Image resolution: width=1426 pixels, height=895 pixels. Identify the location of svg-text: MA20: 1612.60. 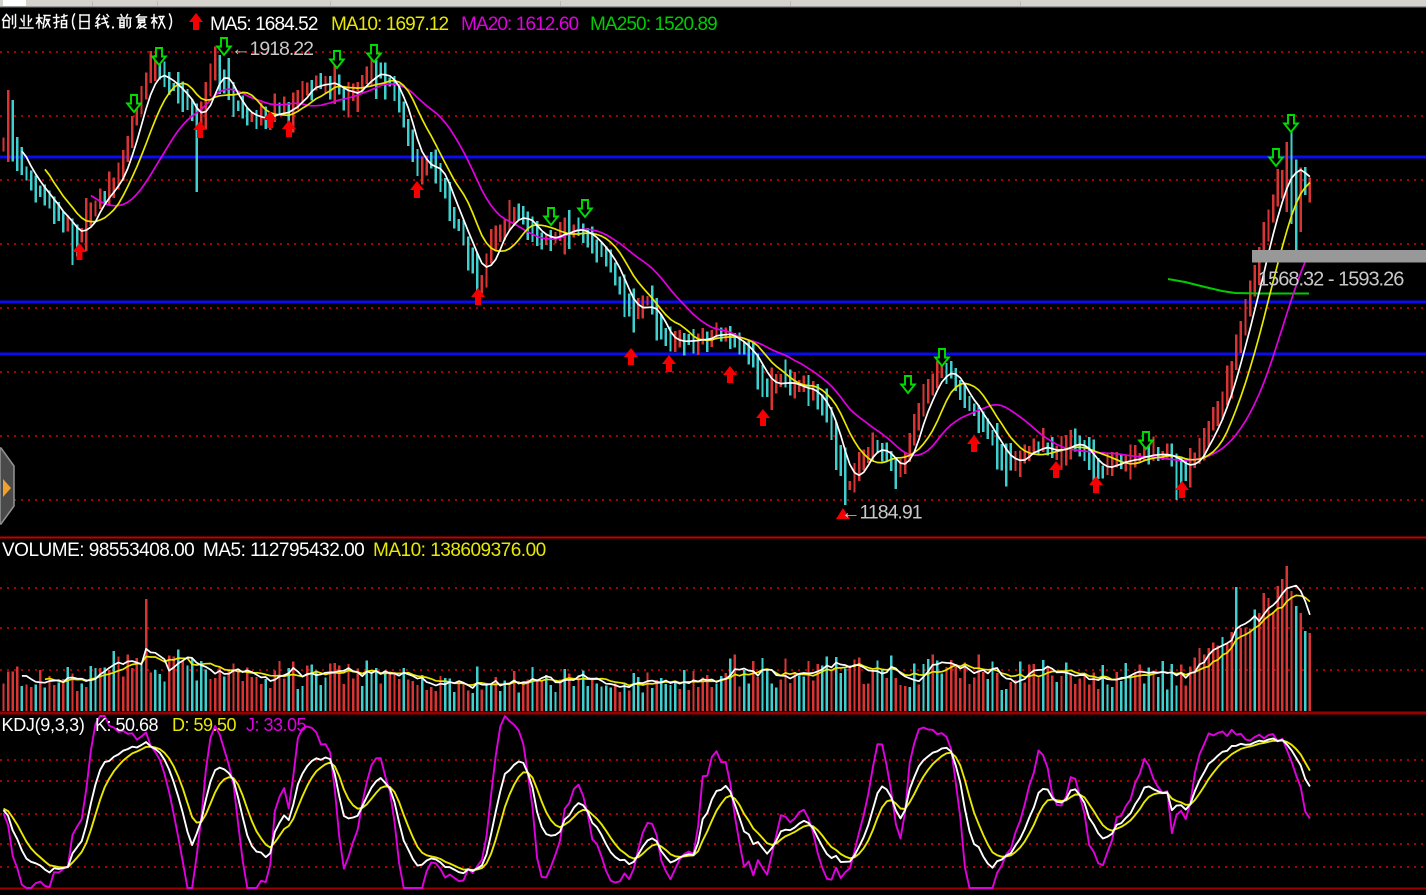
(520, 24).